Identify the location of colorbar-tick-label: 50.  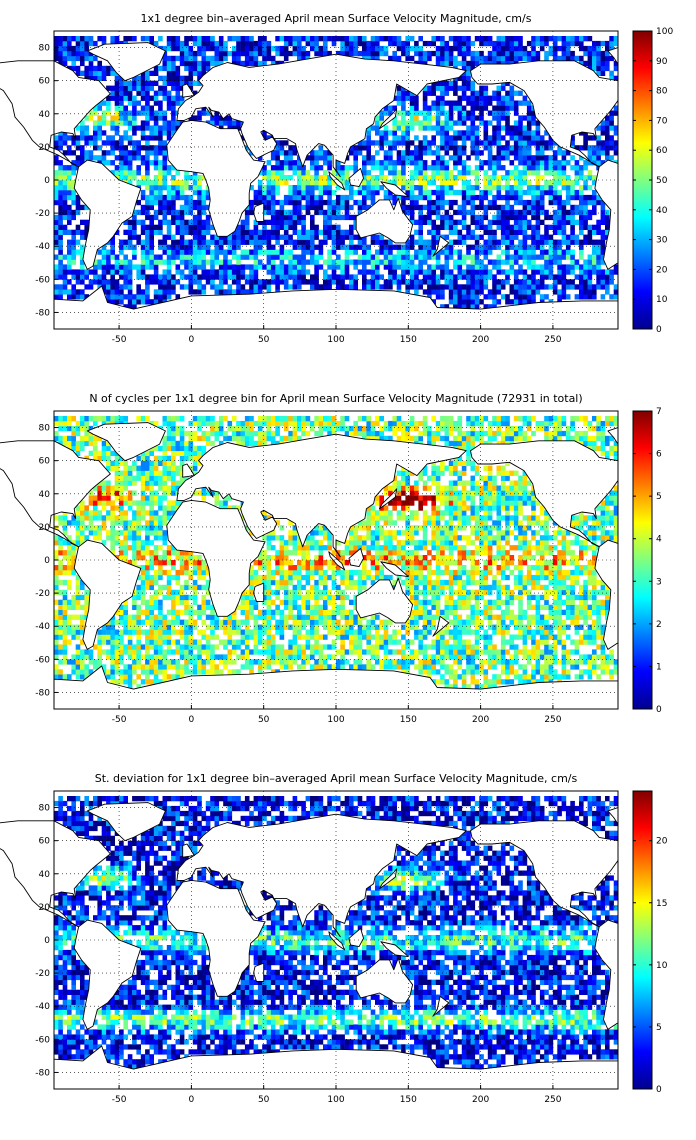
(662, 181).